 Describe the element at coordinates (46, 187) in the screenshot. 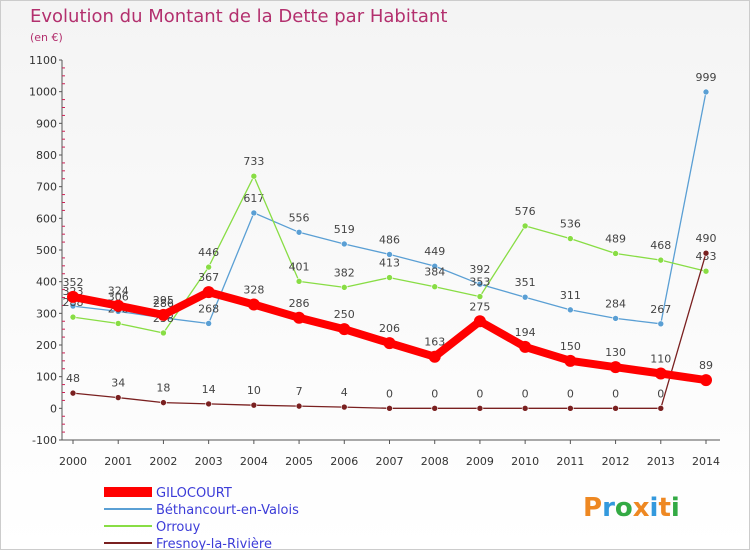

I see `y-tick-label: 700` at that location.